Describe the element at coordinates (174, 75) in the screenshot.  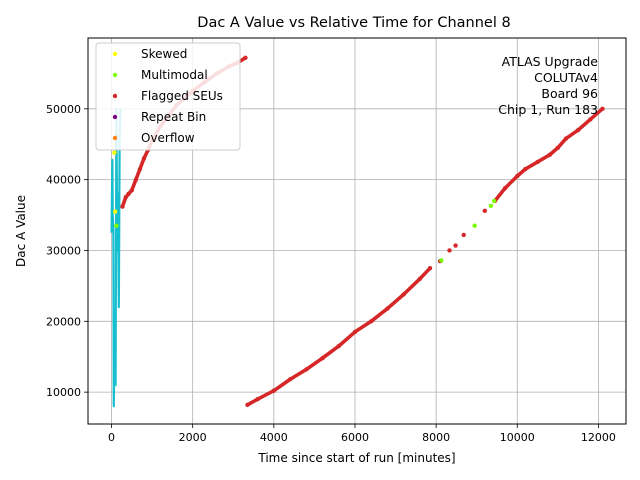
I see `legend-label: Multimodal` at that location.